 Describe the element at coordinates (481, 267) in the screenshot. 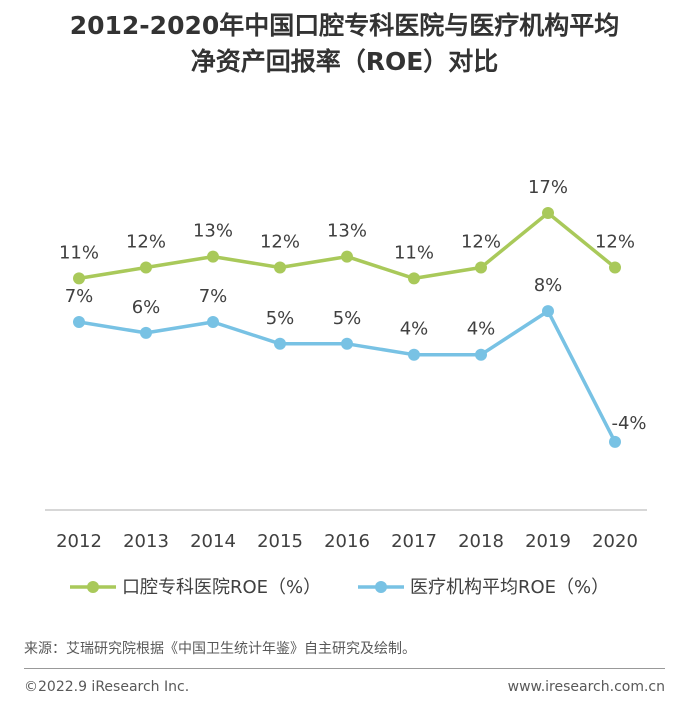

I see `series-1-point-2018` at that location.